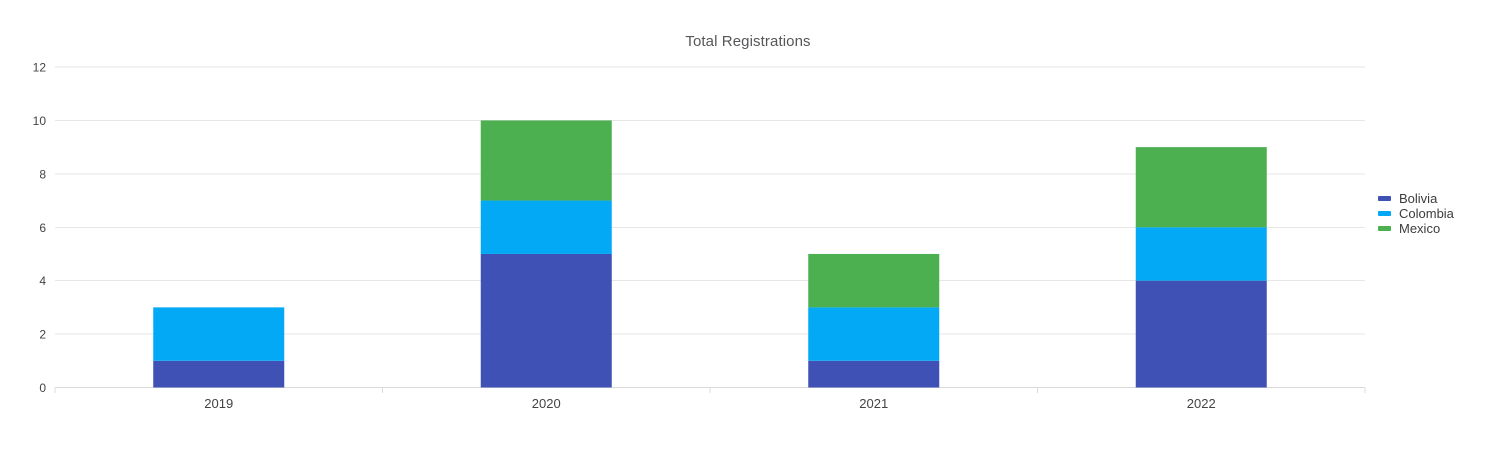 This screenshot has height=471, width=1496. I want to click on bar-segment-2020-bolivia, so click(546, 320).